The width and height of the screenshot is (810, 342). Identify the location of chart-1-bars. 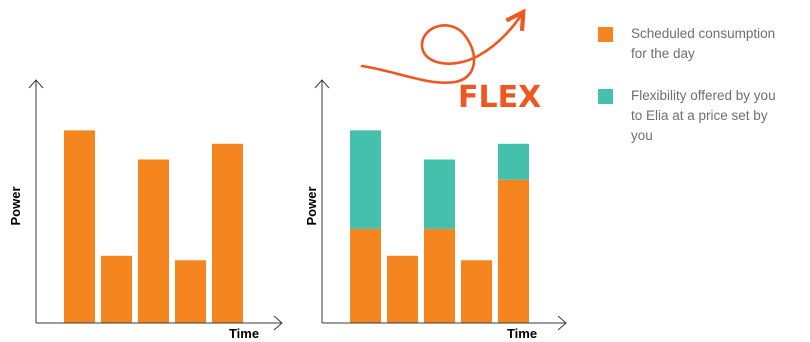
(153, 226).